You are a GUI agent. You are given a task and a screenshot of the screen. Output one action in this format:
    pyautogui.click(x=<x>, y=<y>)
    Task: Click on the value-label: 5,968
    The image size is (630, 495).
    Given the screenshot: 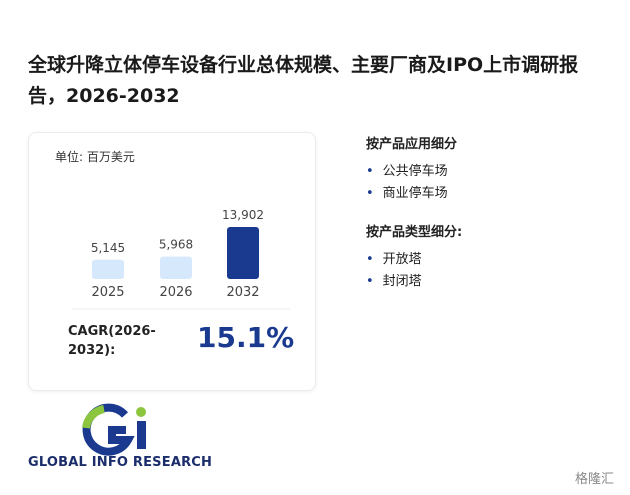 What is the action you would take?
    pyautogui.click(x=176, y=245)
    